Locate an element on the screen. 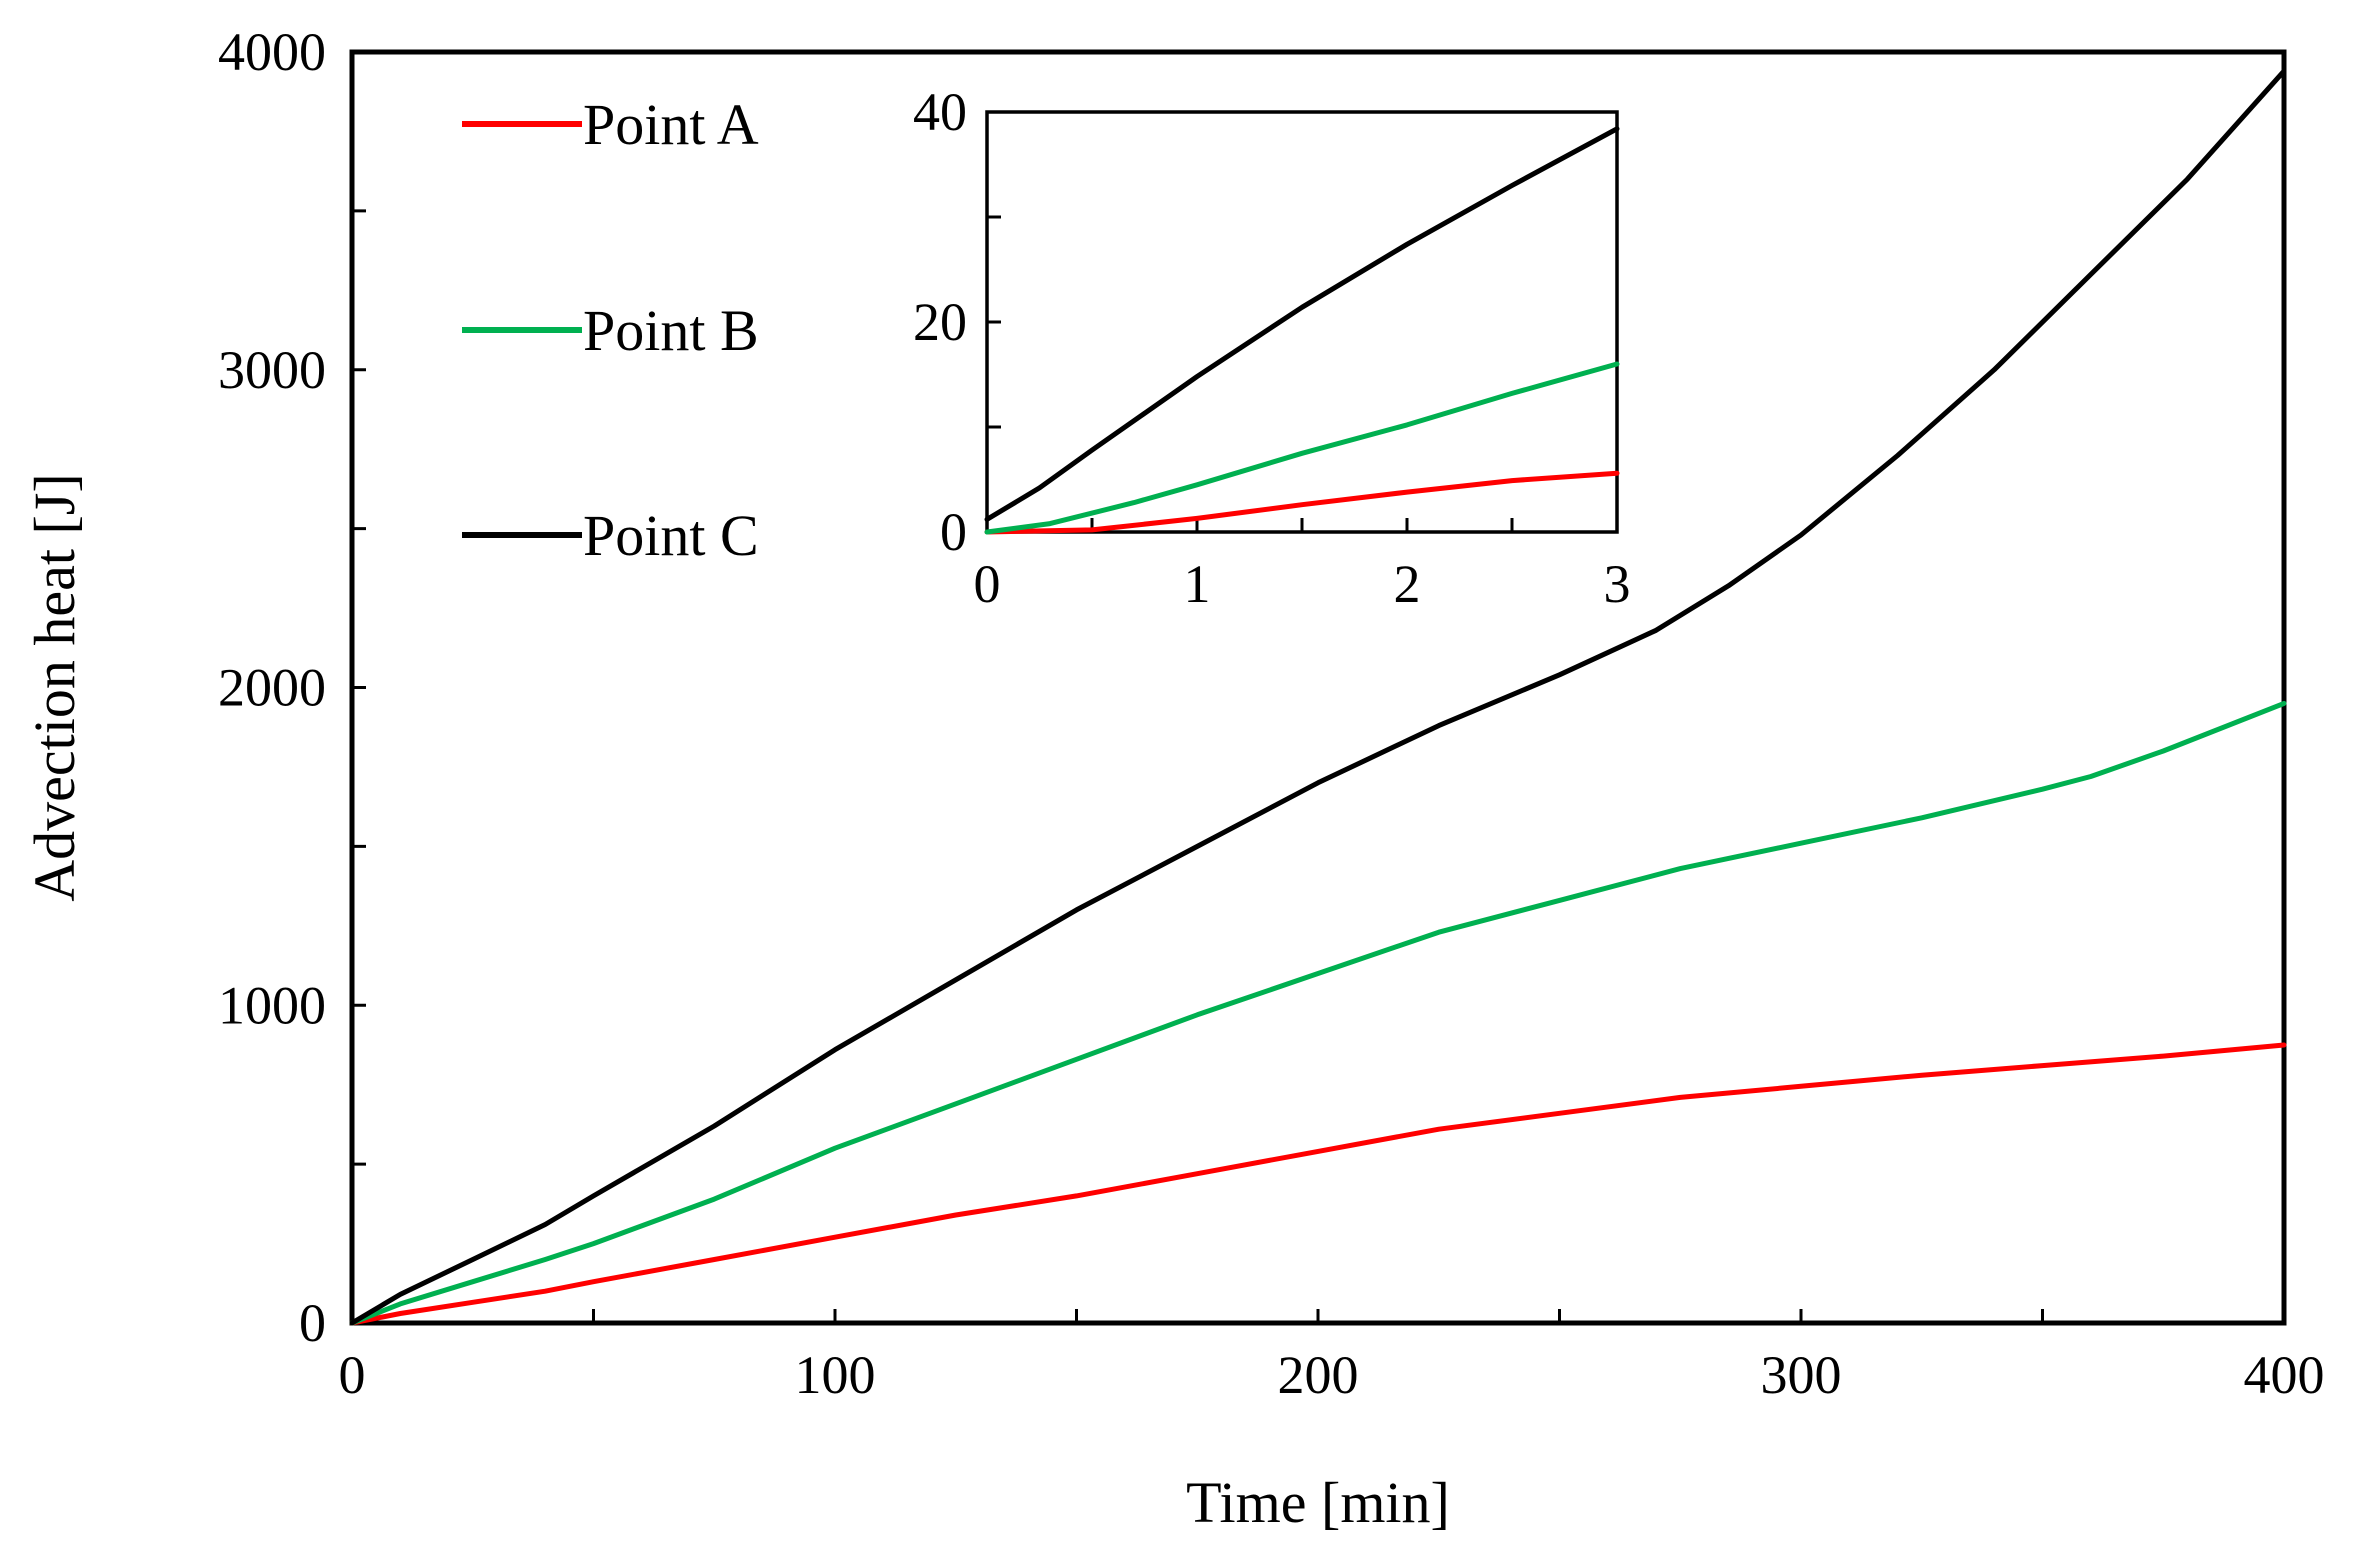  main-y-tick-label: 0 is located at coordinates (312, 1323).